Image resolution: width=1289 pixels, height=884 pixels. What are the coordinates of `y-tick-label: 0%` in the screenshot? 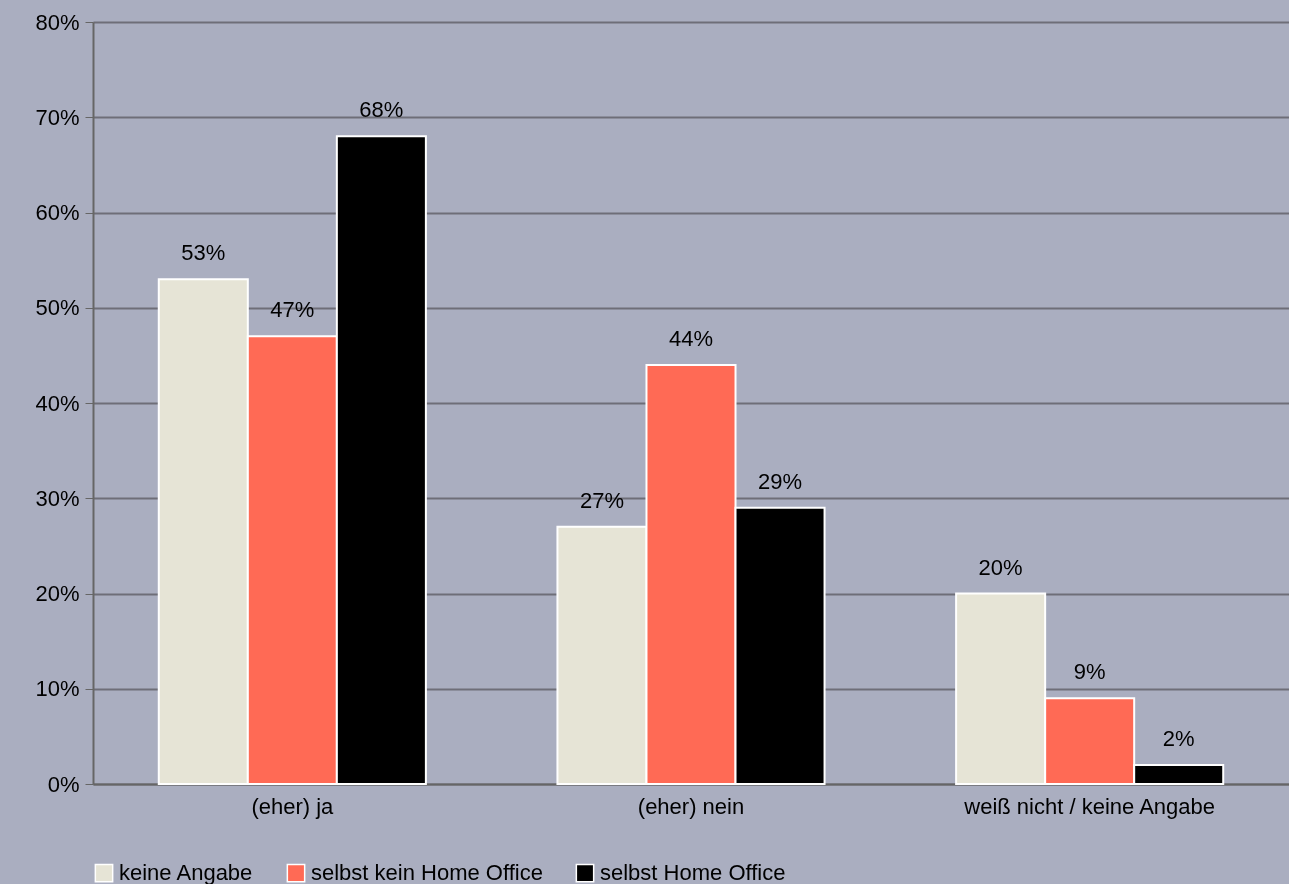 It's located at (63, 784).